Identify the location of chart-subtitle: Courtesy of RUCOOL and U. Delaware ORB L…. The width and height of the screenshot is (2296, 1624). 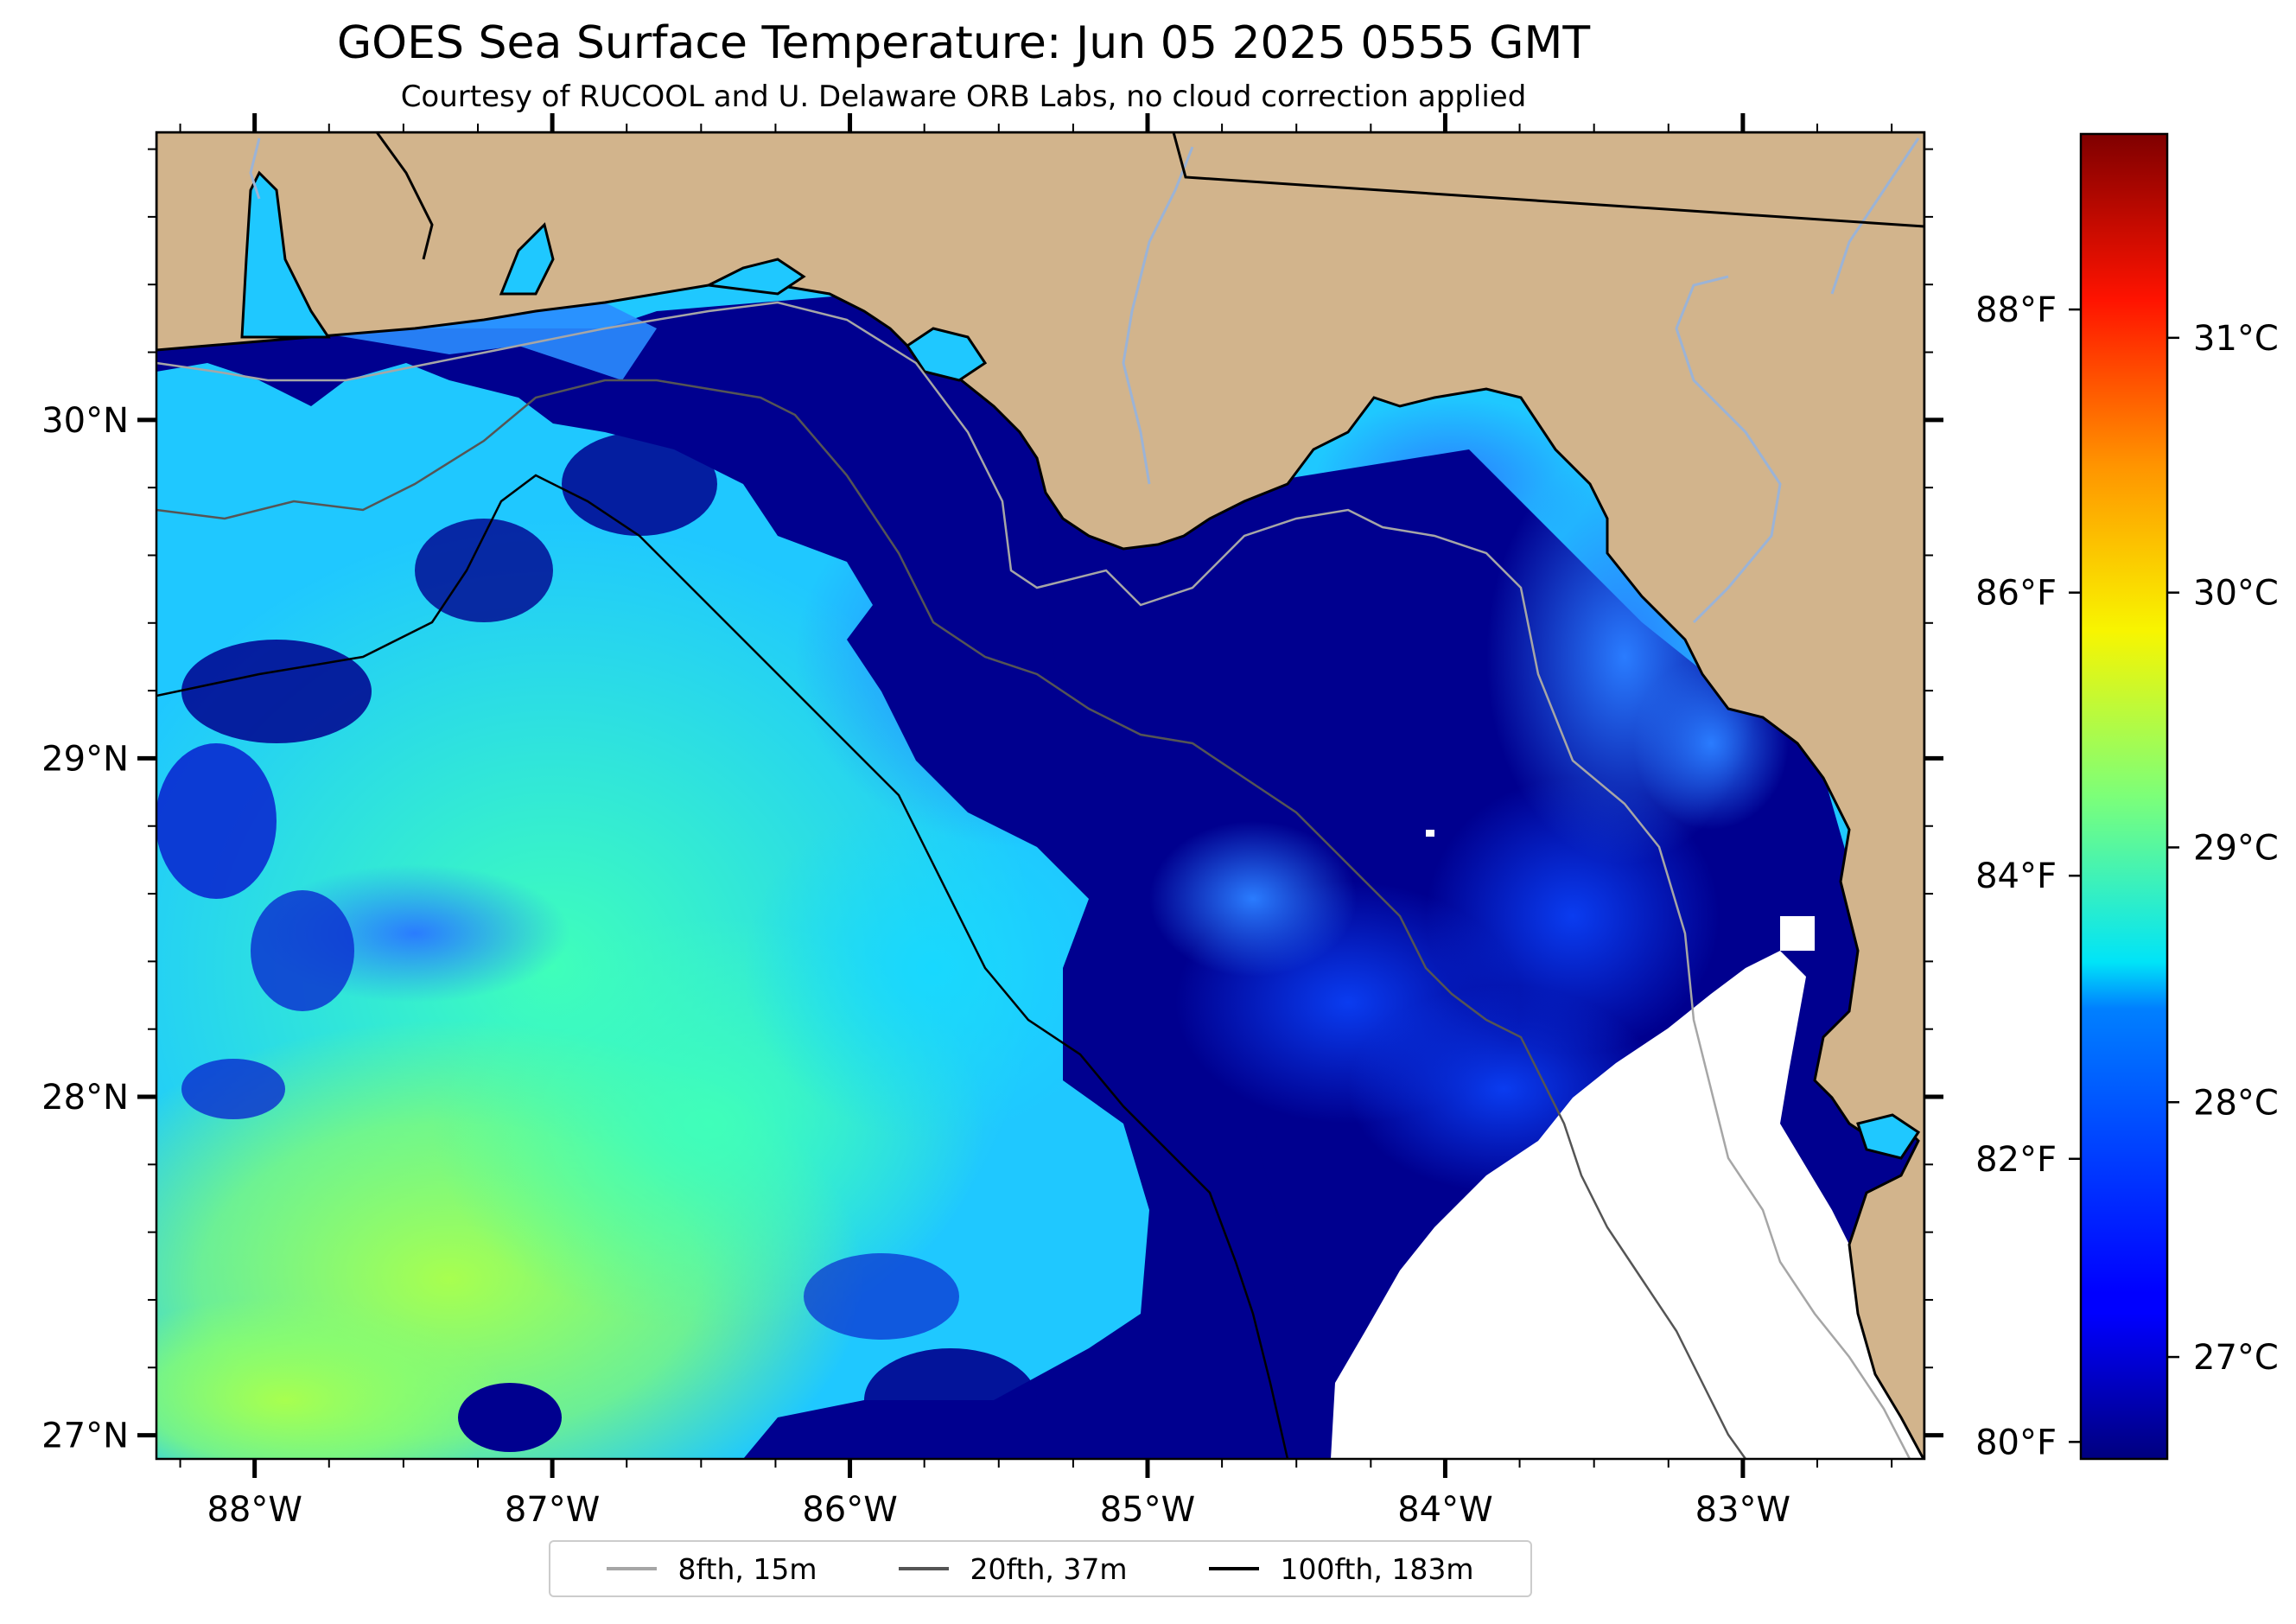
(963, 97).